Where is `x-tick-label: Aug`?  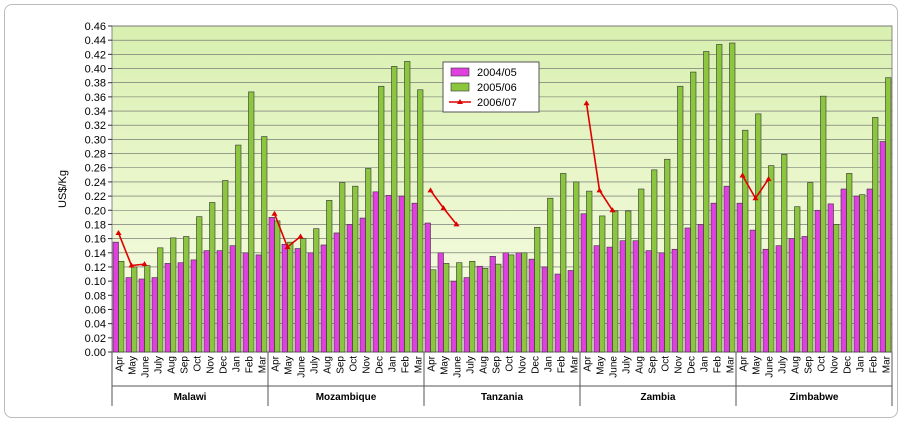 x-tick-label: Aug is located at coordinates (796, 365).